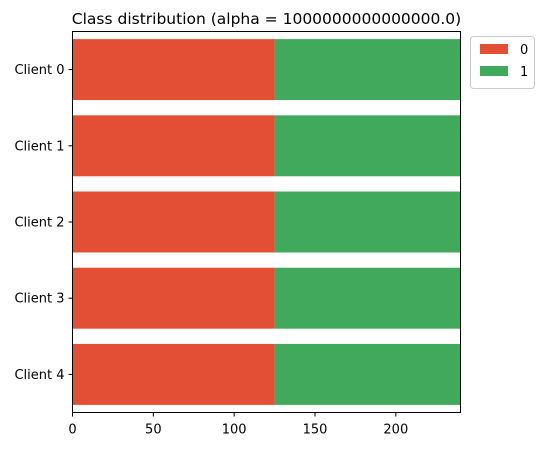  I want to click on y-axis: Client 0 Client 1 Client 2 Client 3 Client 4, so click(43, 223).